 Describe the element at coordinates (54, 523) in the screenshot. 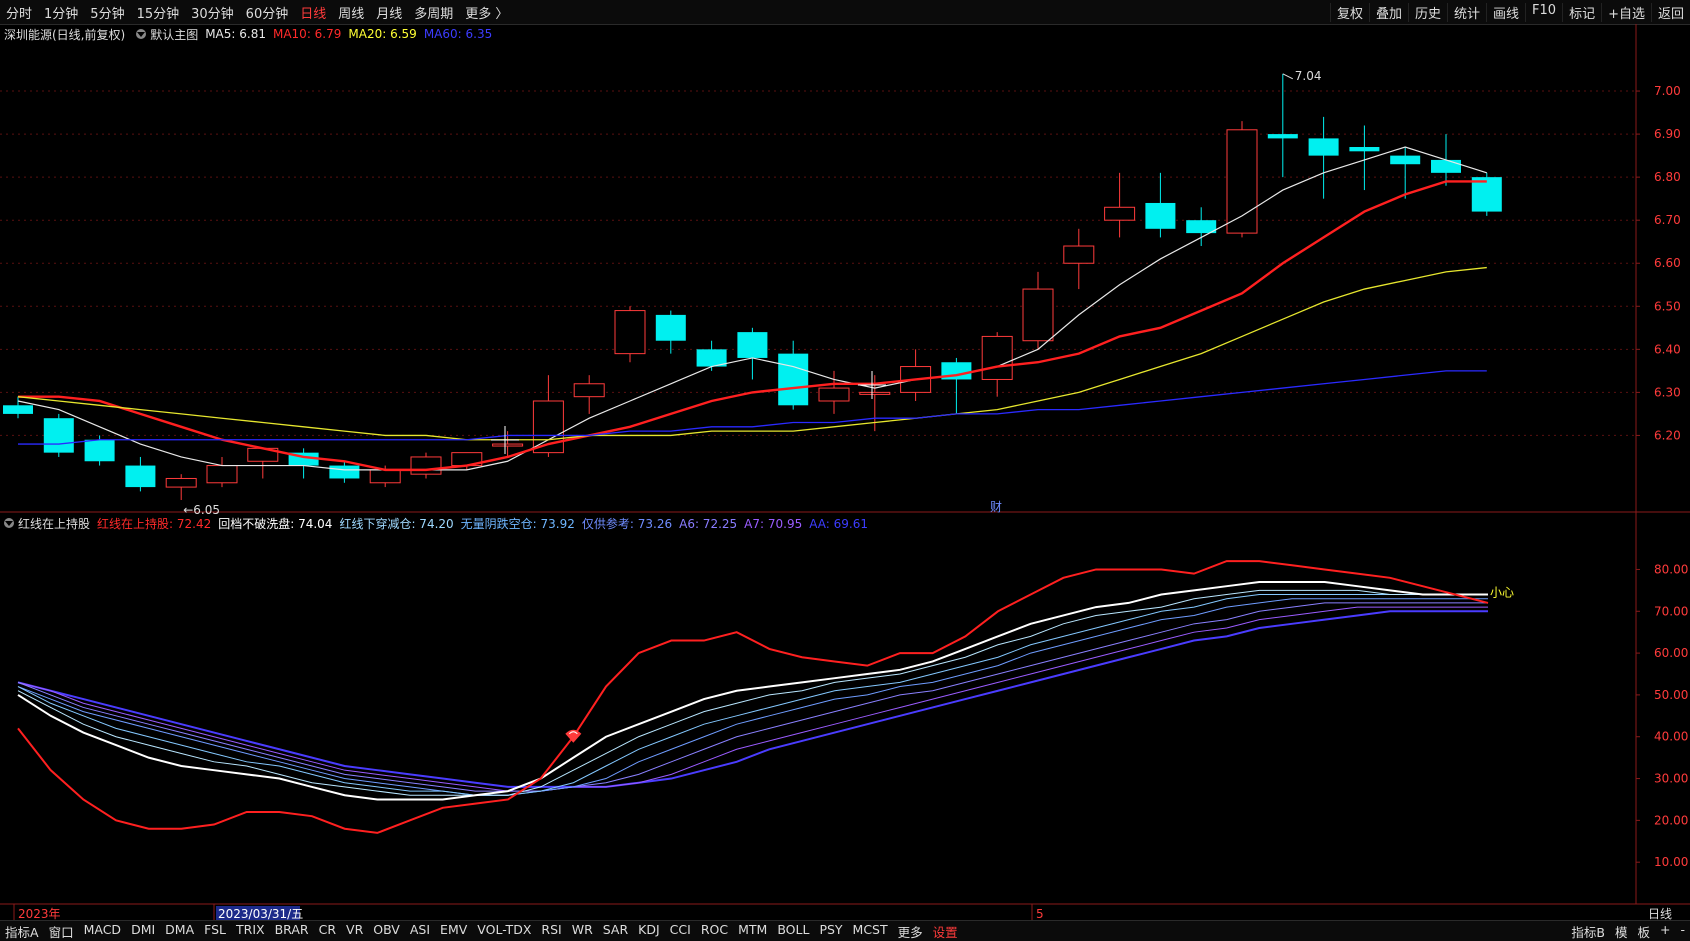

I see `indicator-name: 红线在上持股` at that location.